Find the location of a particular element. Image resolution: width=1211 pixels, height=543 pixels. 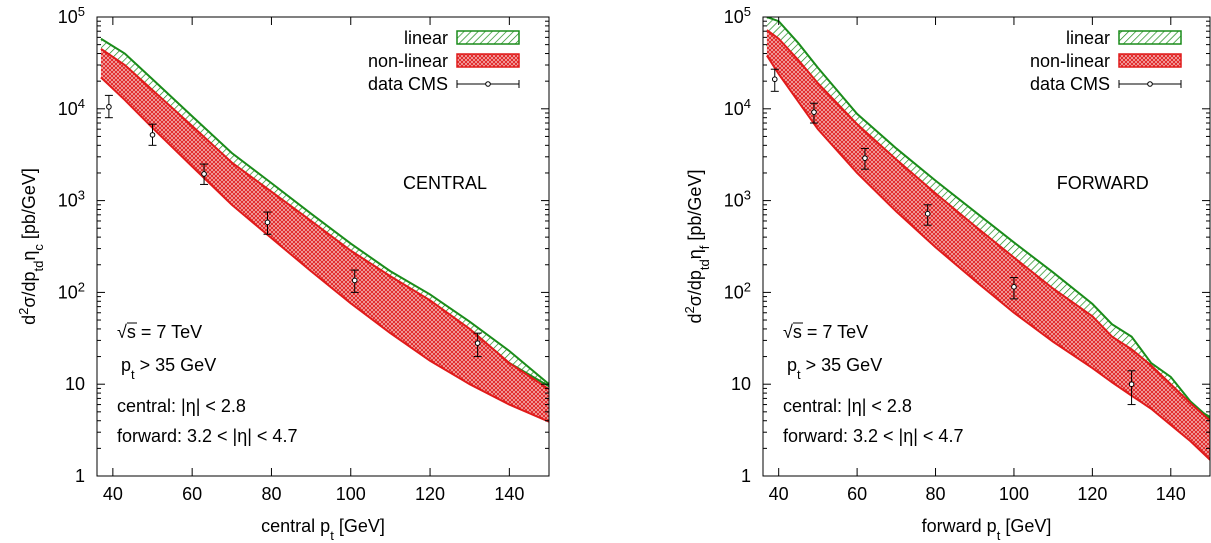

panel-label: CENTRAL is located at coordinates (445, 183).